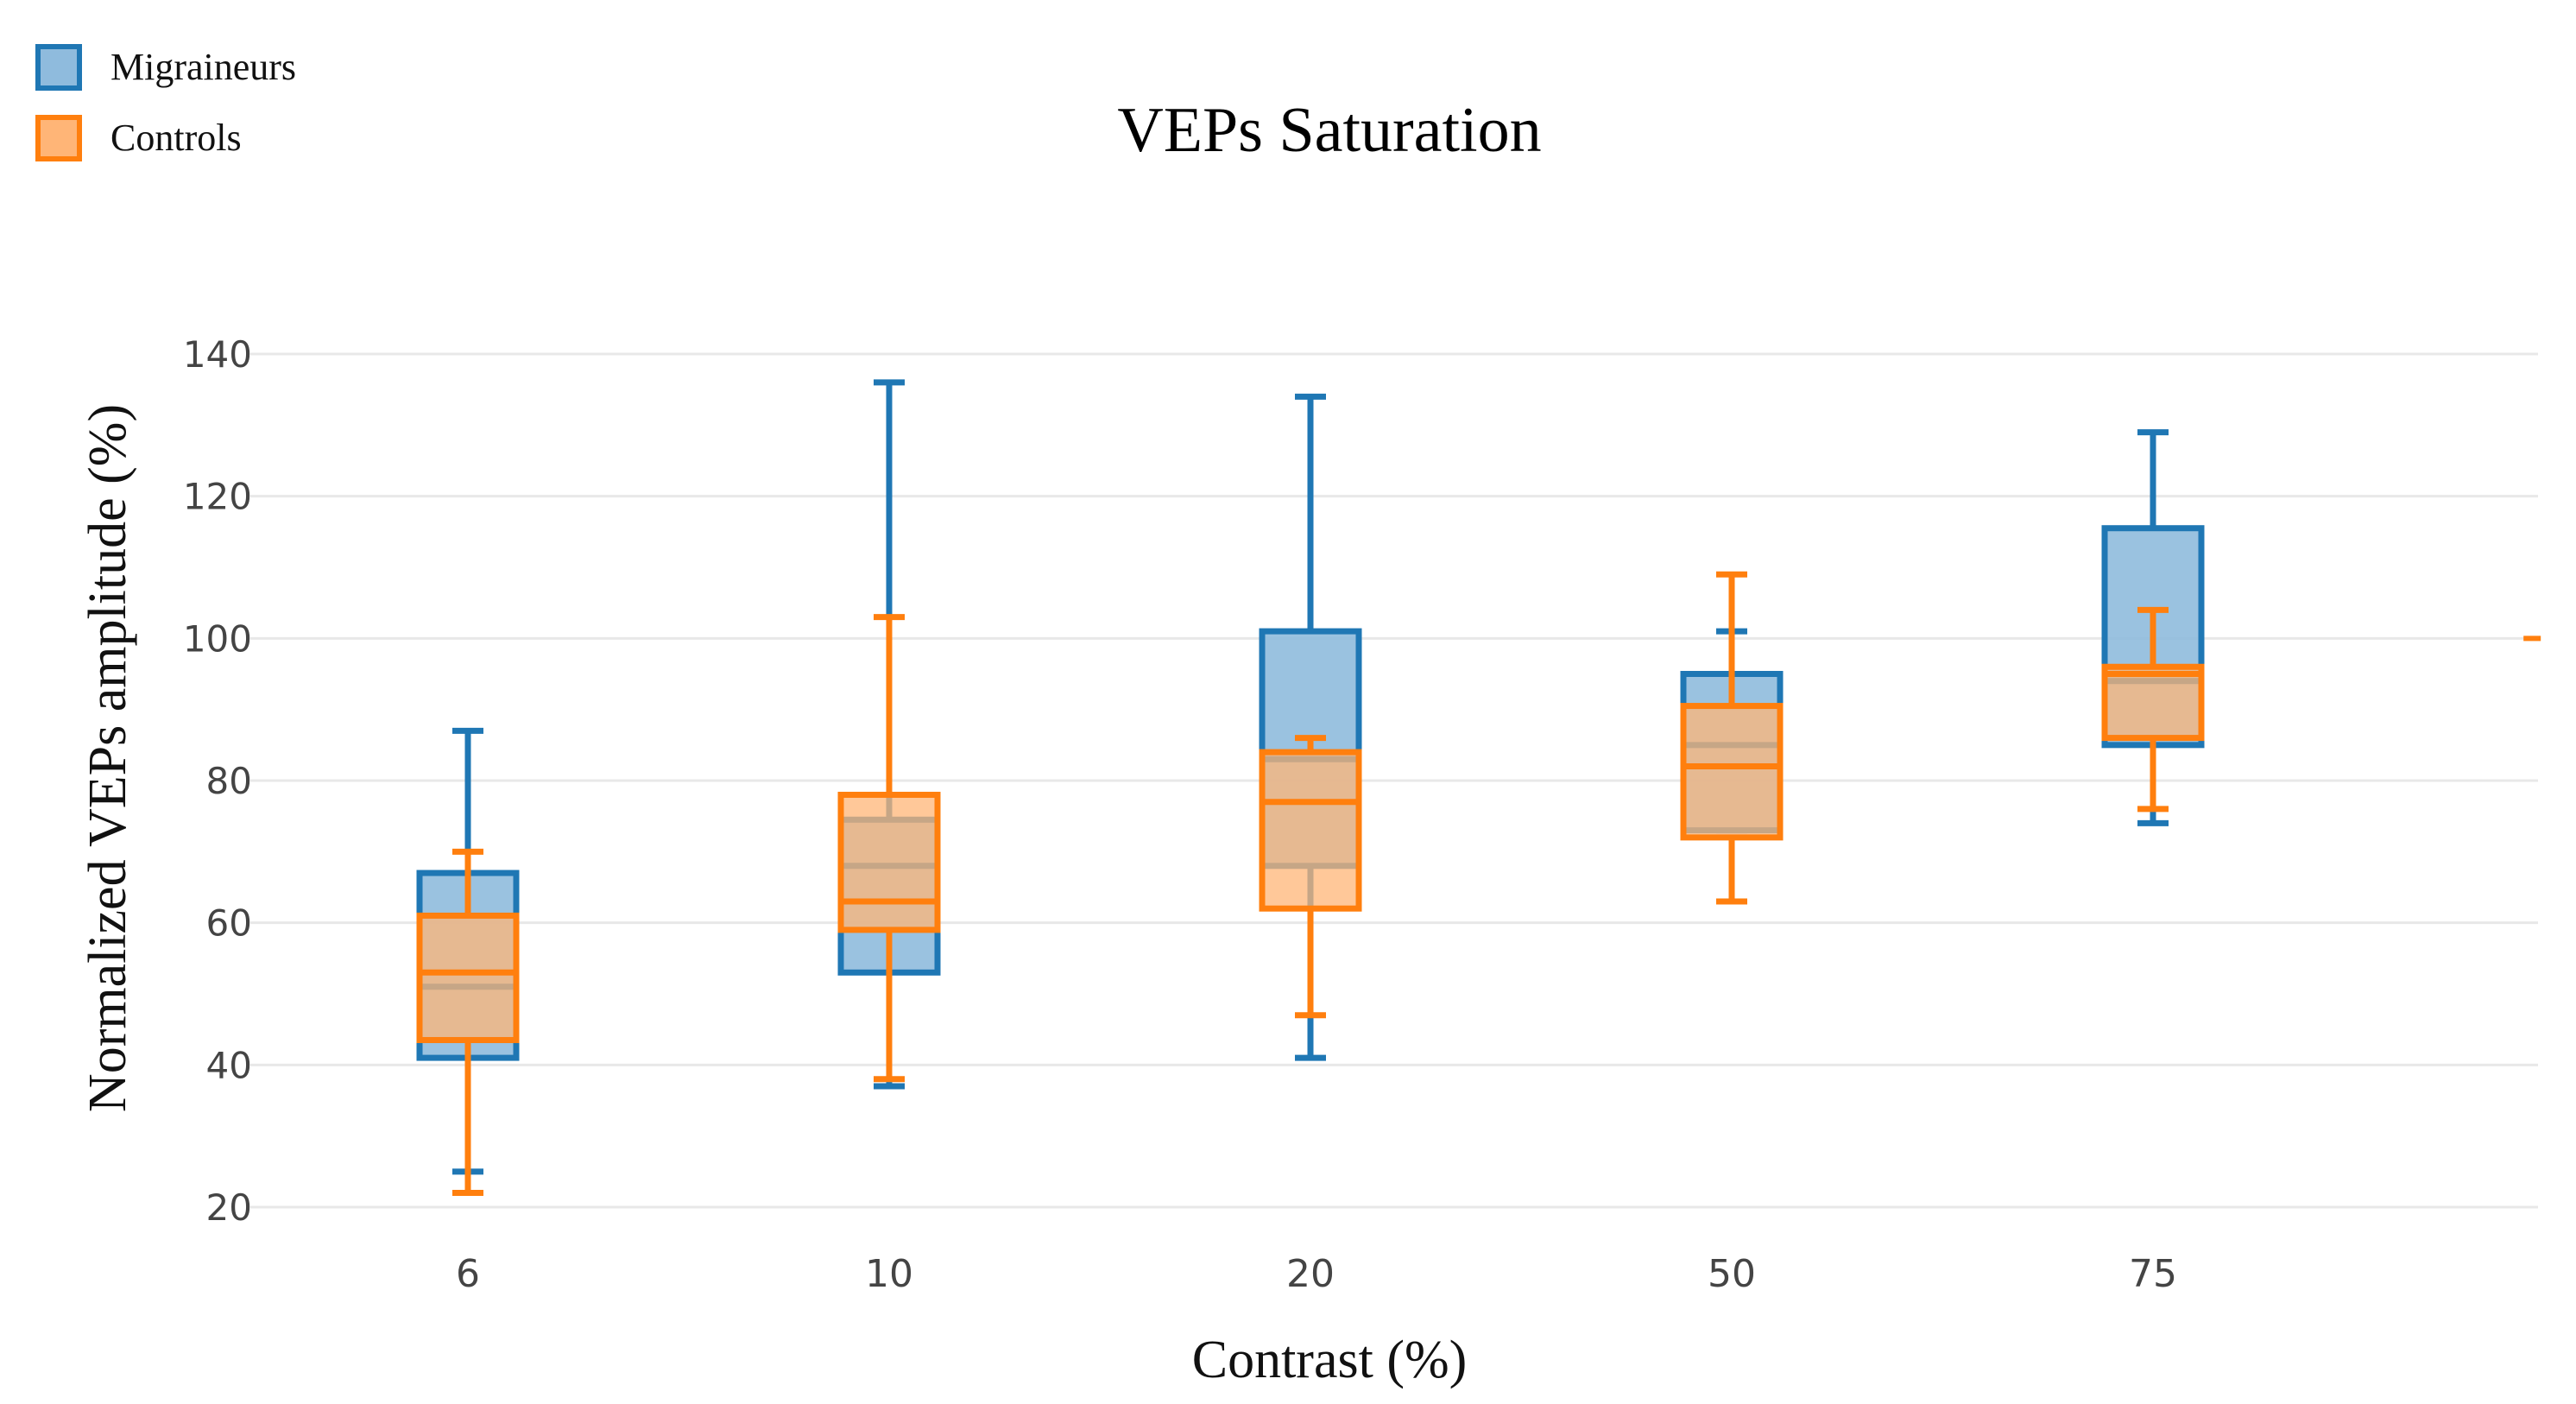 The image size is (2576, 1404). I want to click on legend-item-migraineurs: Migraineurs, so click(165, 67).